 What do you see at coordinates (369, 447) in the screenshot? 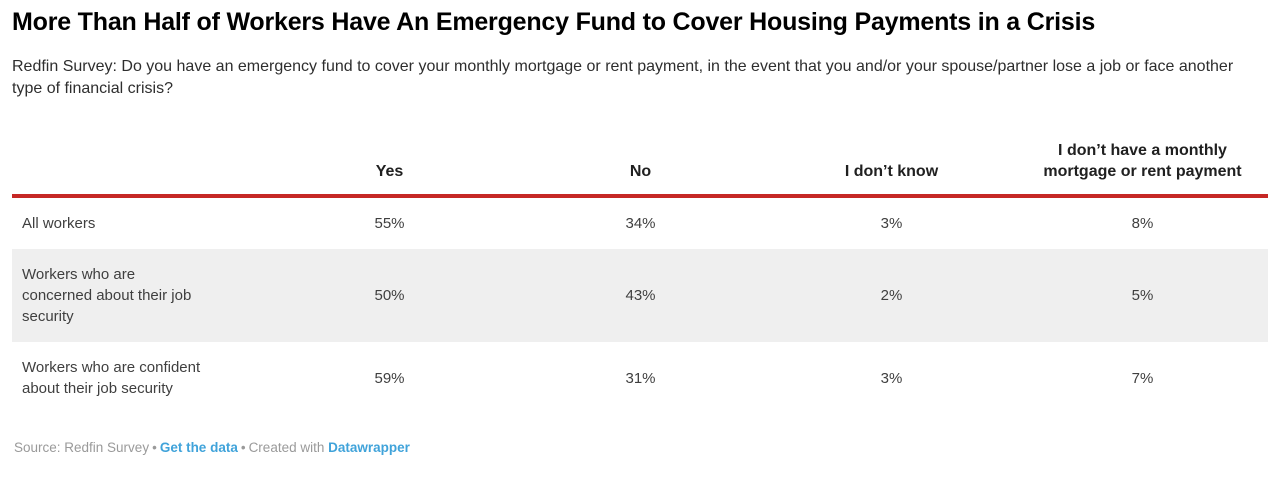
I see `datawrapper-link: Datawrapper` at bounding box center [369, 447].